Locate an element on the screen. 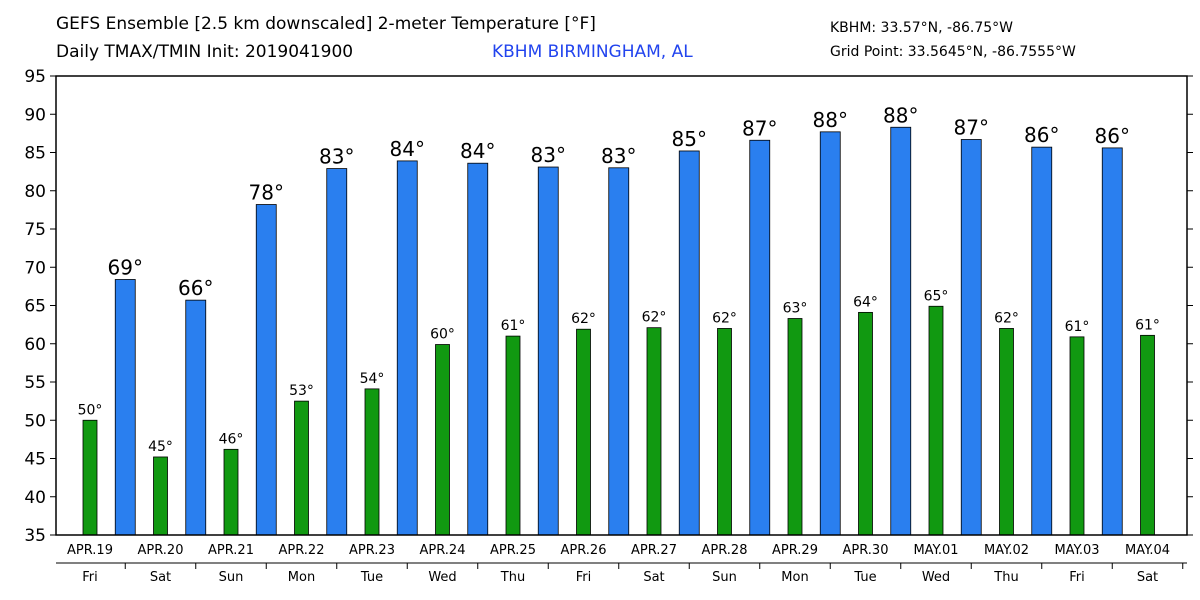 Image resolution: width=1200 pixels, height=600 pixels. tmin-bar-MAY.02 is located at coordinates (1006, 432).